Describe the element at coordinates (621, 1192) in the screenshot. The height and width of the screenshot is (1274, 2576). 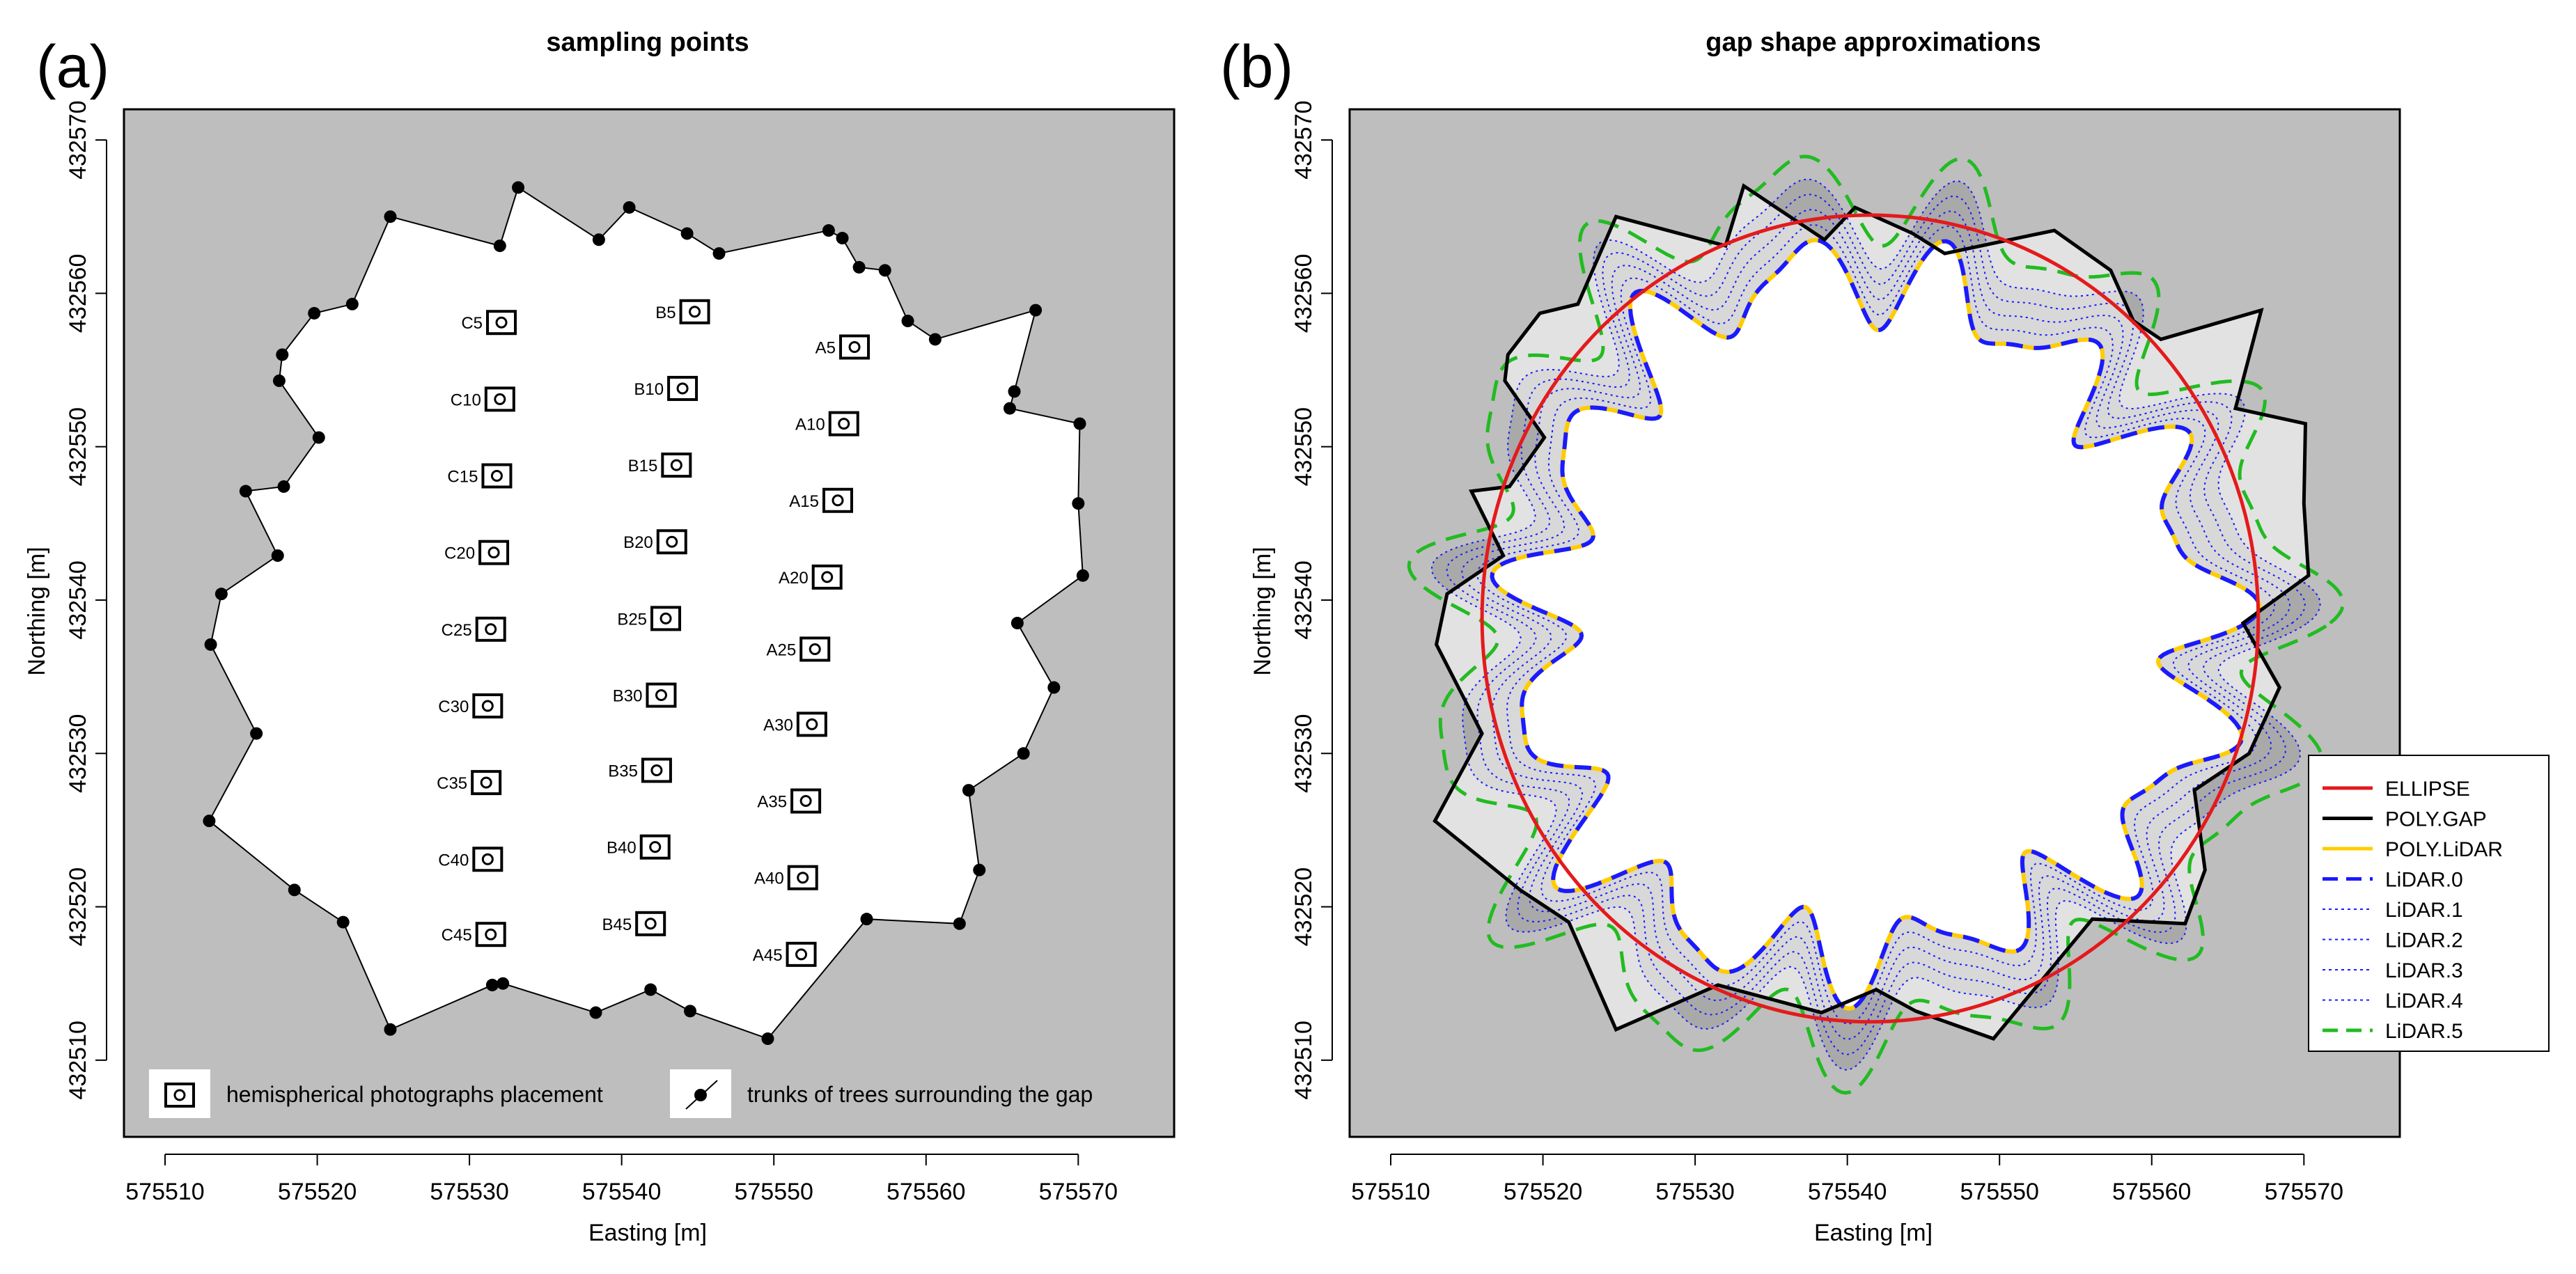
I see `panel-a-x-tick-label: 575540` at that location.